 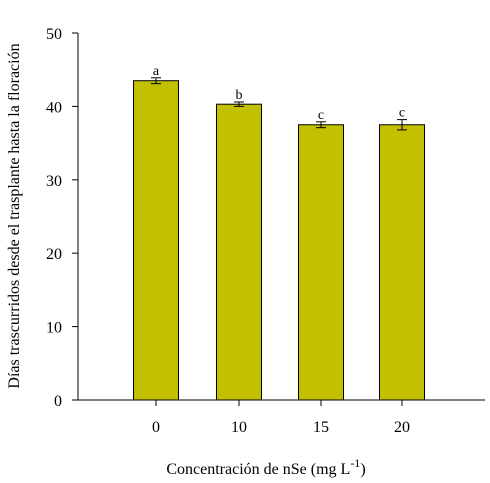 What do you see at coordinates (62, 218) in the screenshot?
I see `y-ticks: 0 10 20 30 40 50` at bounding box center [62, 218].